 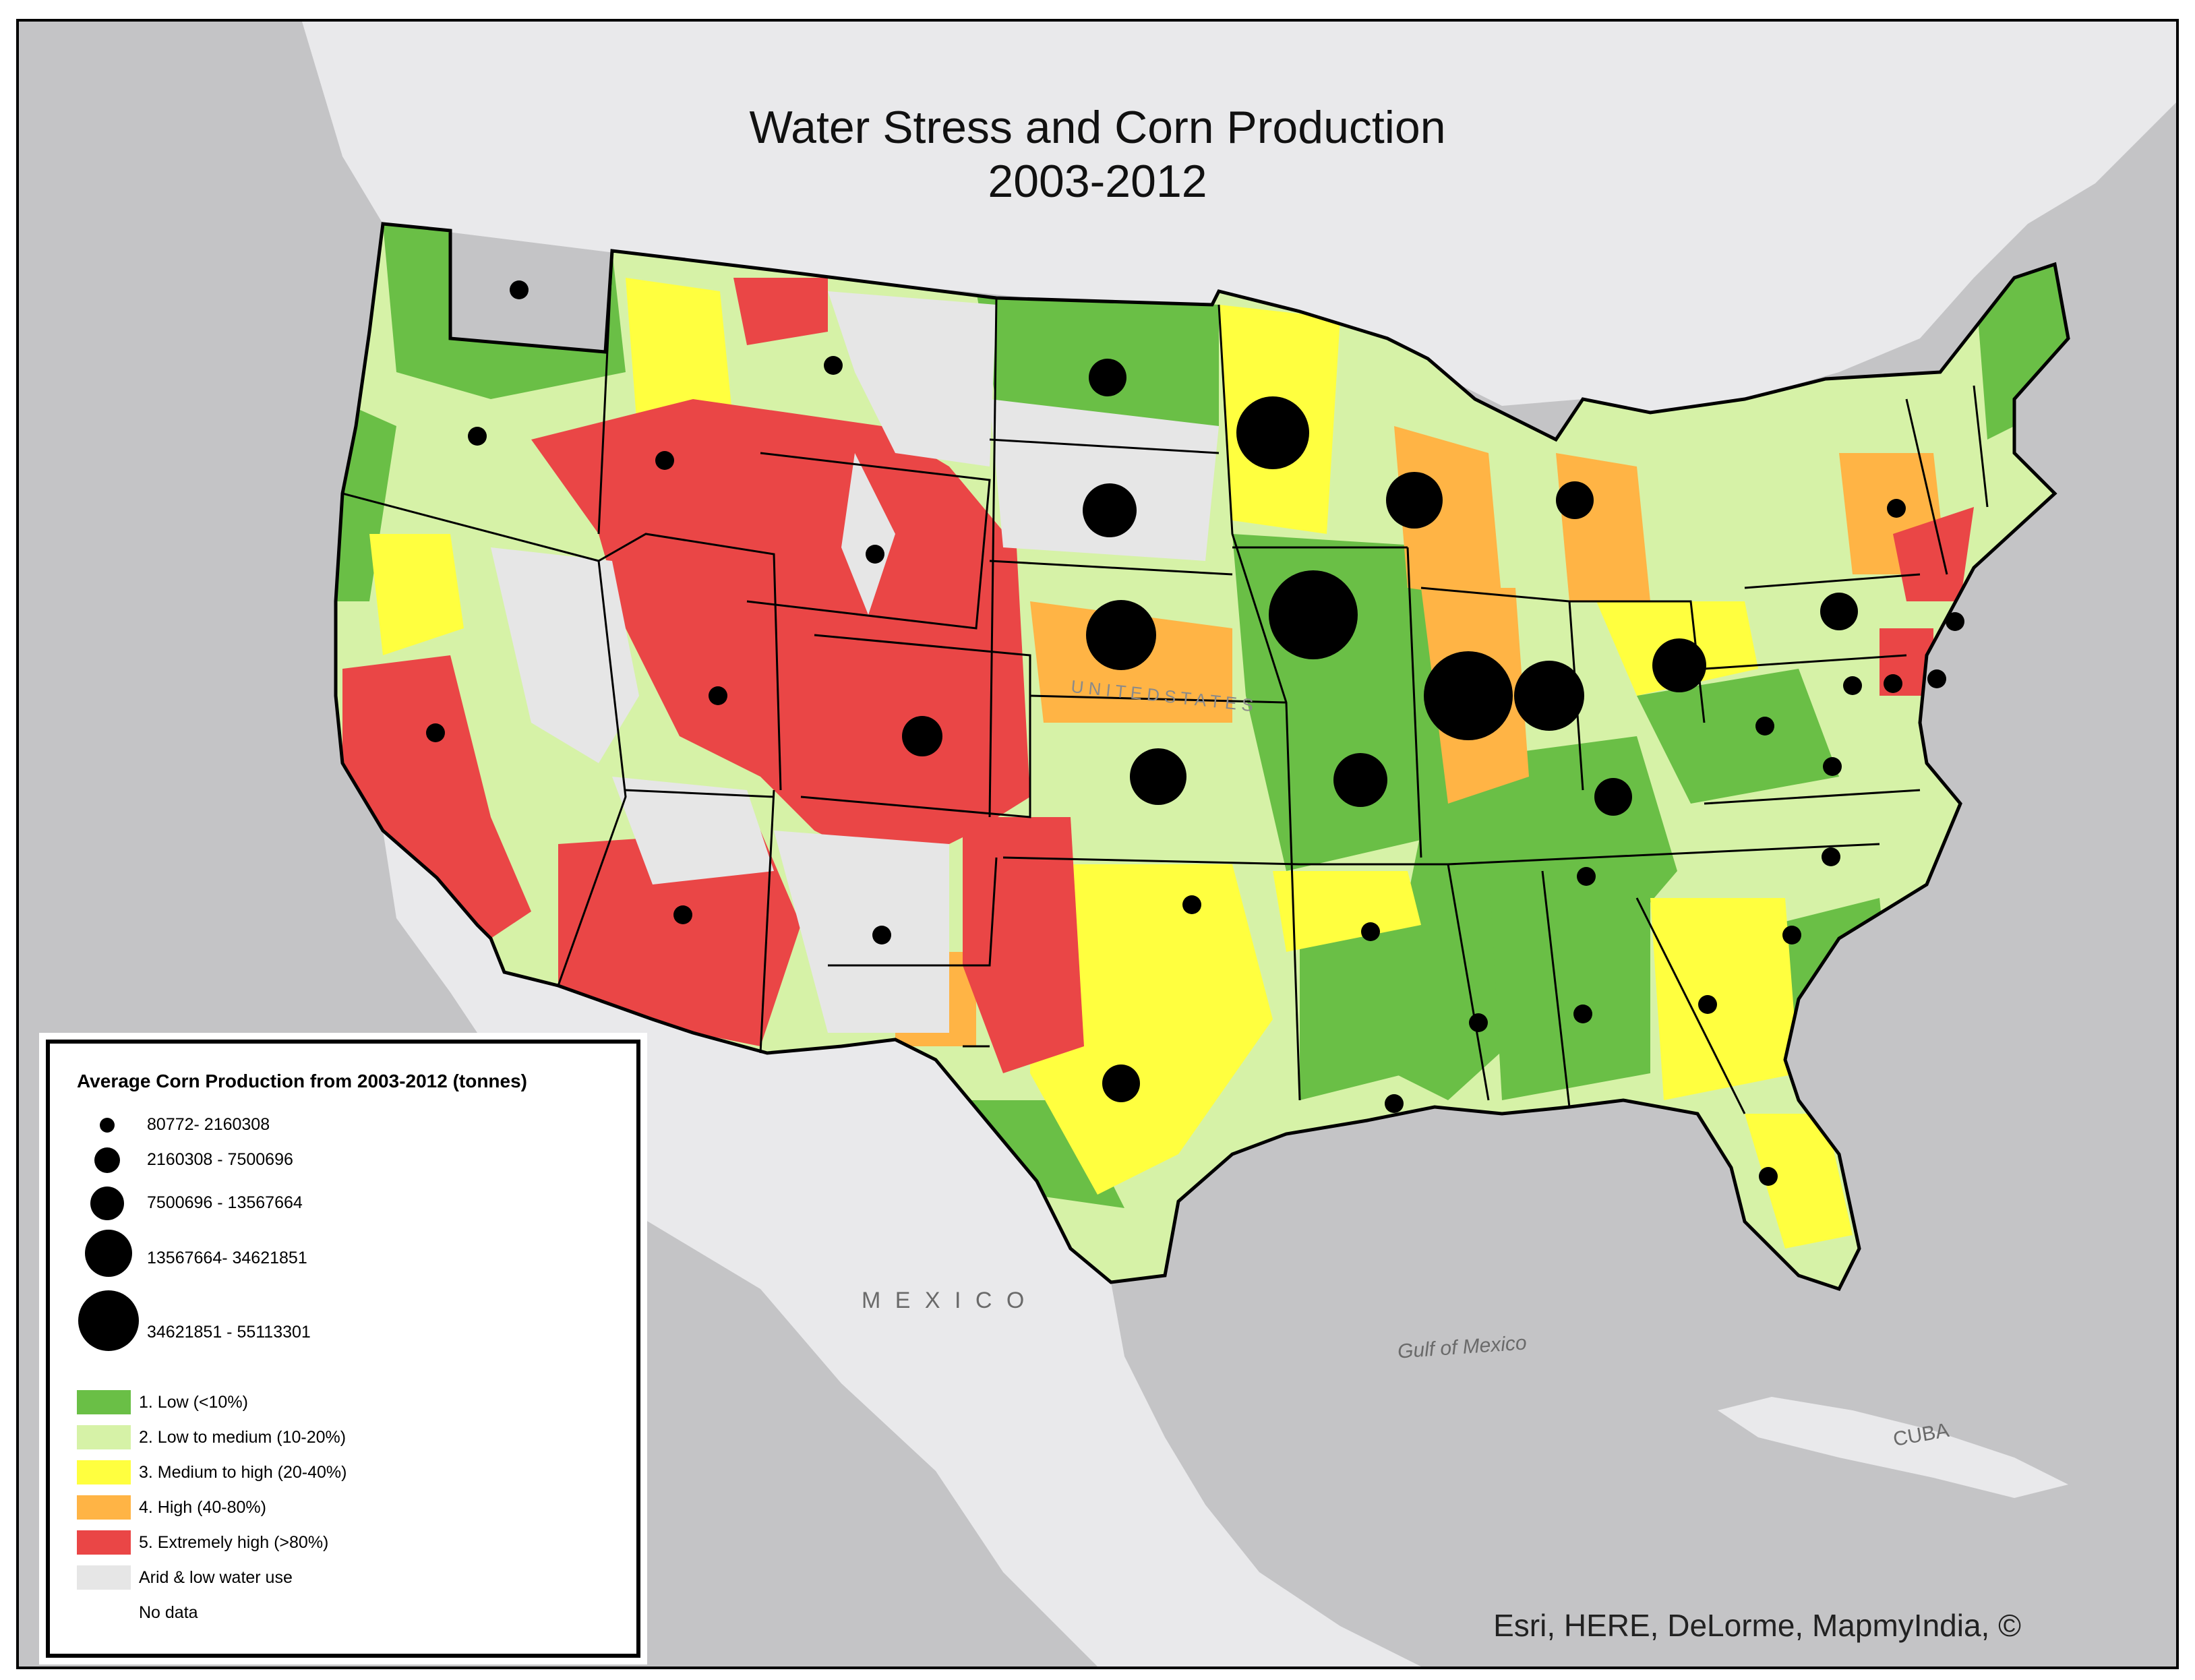 What do you see at coordinates (104, 1437) in the screenshot?
I see `swatch-low-medium` at bounding box center [104, 1437].